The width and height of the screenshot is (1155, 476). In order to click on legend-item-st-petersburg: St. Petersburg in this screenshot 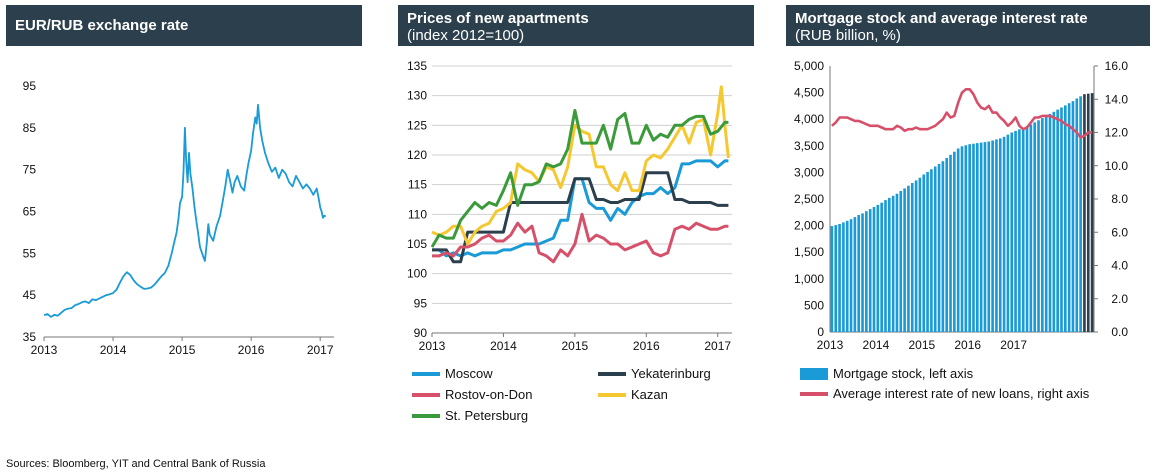, I will do `click(470, 415)`.